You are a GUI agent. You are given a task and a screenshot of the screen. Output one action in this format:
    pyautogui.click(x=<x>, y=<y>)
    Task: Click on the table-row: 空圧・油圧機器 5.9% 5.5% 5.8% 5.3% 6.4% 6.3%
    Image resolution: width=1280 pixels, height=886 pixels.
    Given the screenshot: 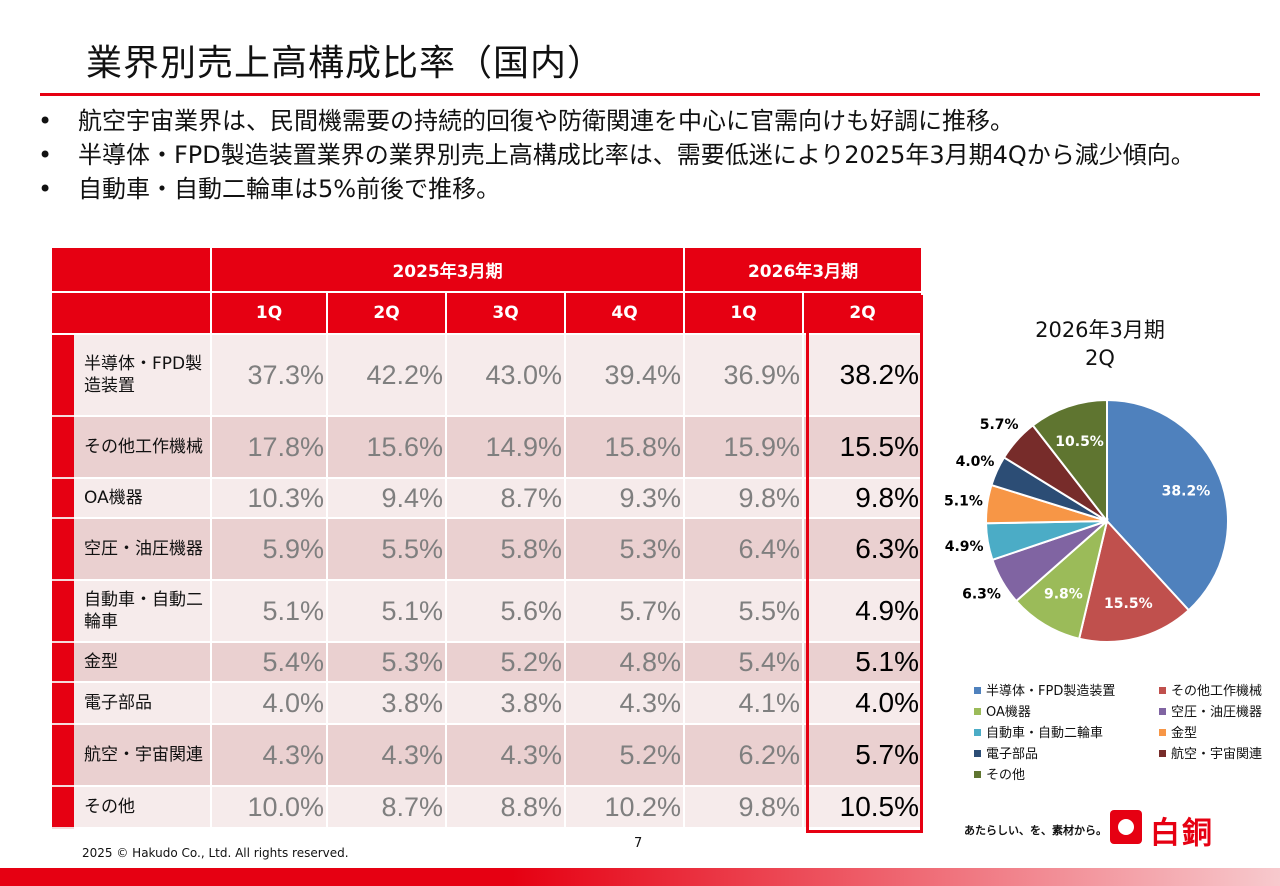 What is the action you would take?
    pyautogui.click(x=487, y=550)
    